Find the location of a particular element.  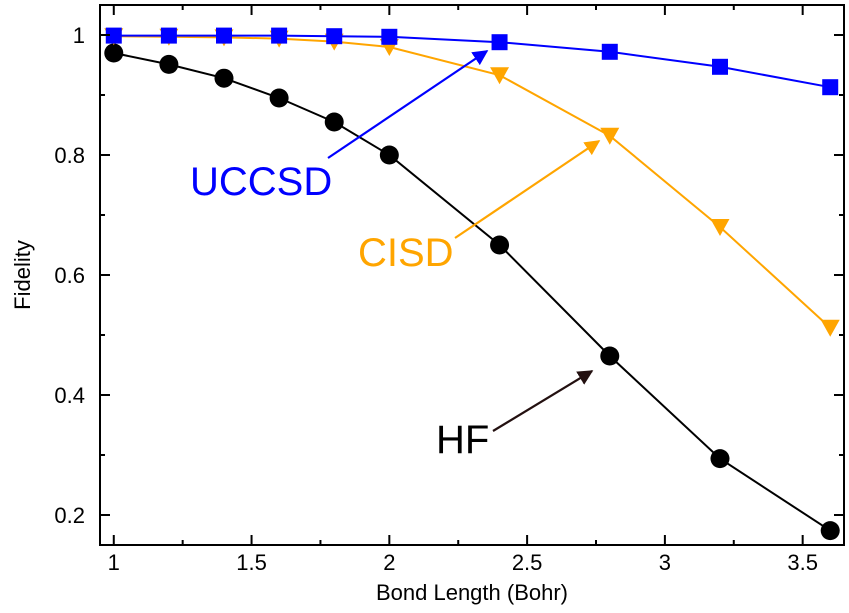

annotation-uccsd: UCCSD is located at coordinates (339, 127).